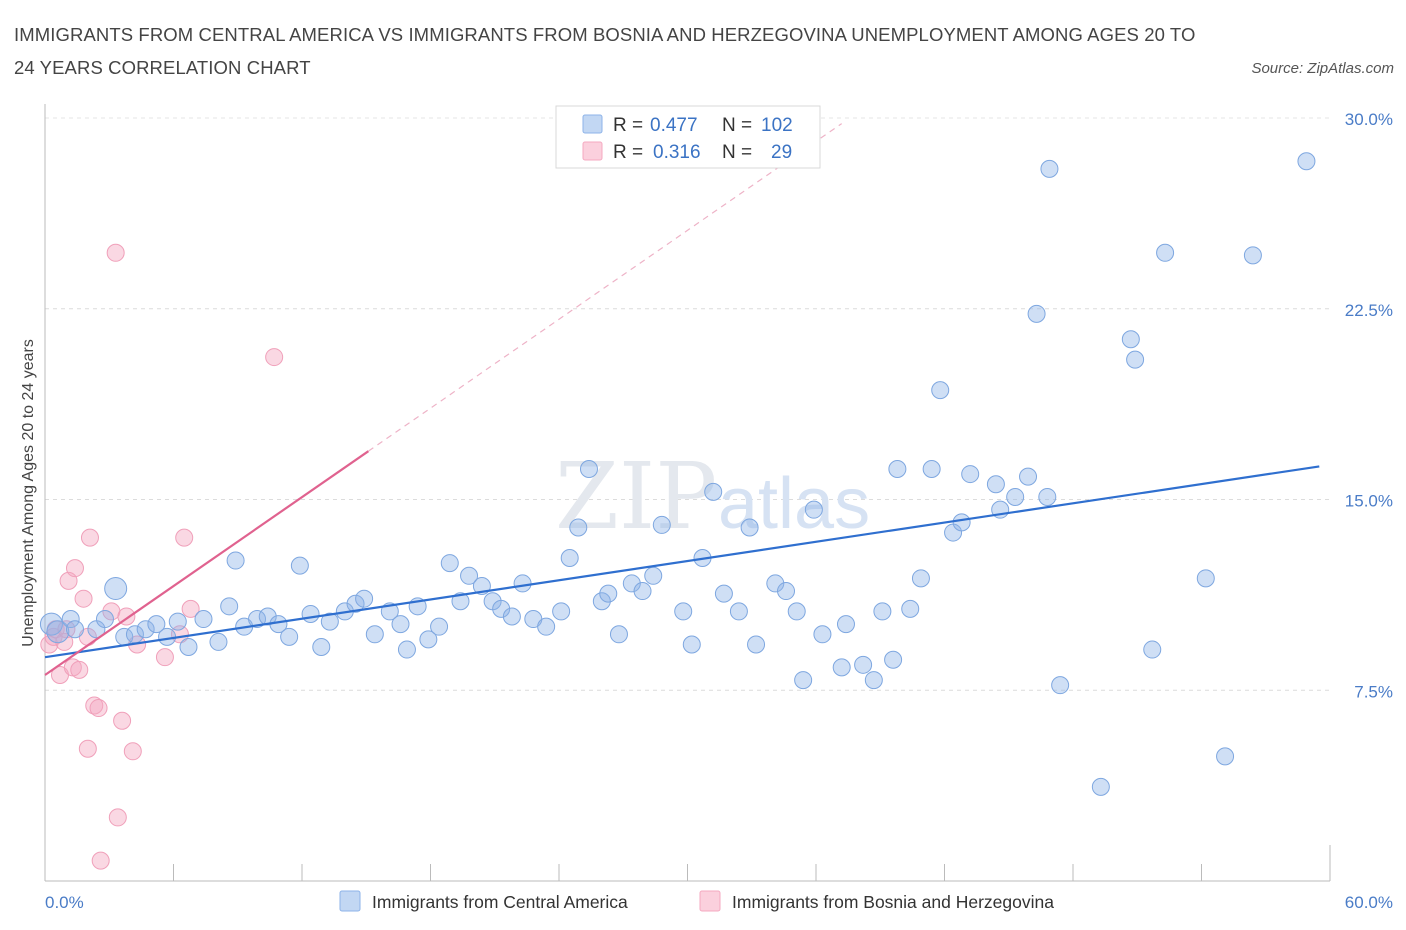 The image size is (1406, 930). What do you see at coordinates (1373, 691) in the screenshot?
I see `y-tick-label: 7.5%` at bounding box center [1373, 691].